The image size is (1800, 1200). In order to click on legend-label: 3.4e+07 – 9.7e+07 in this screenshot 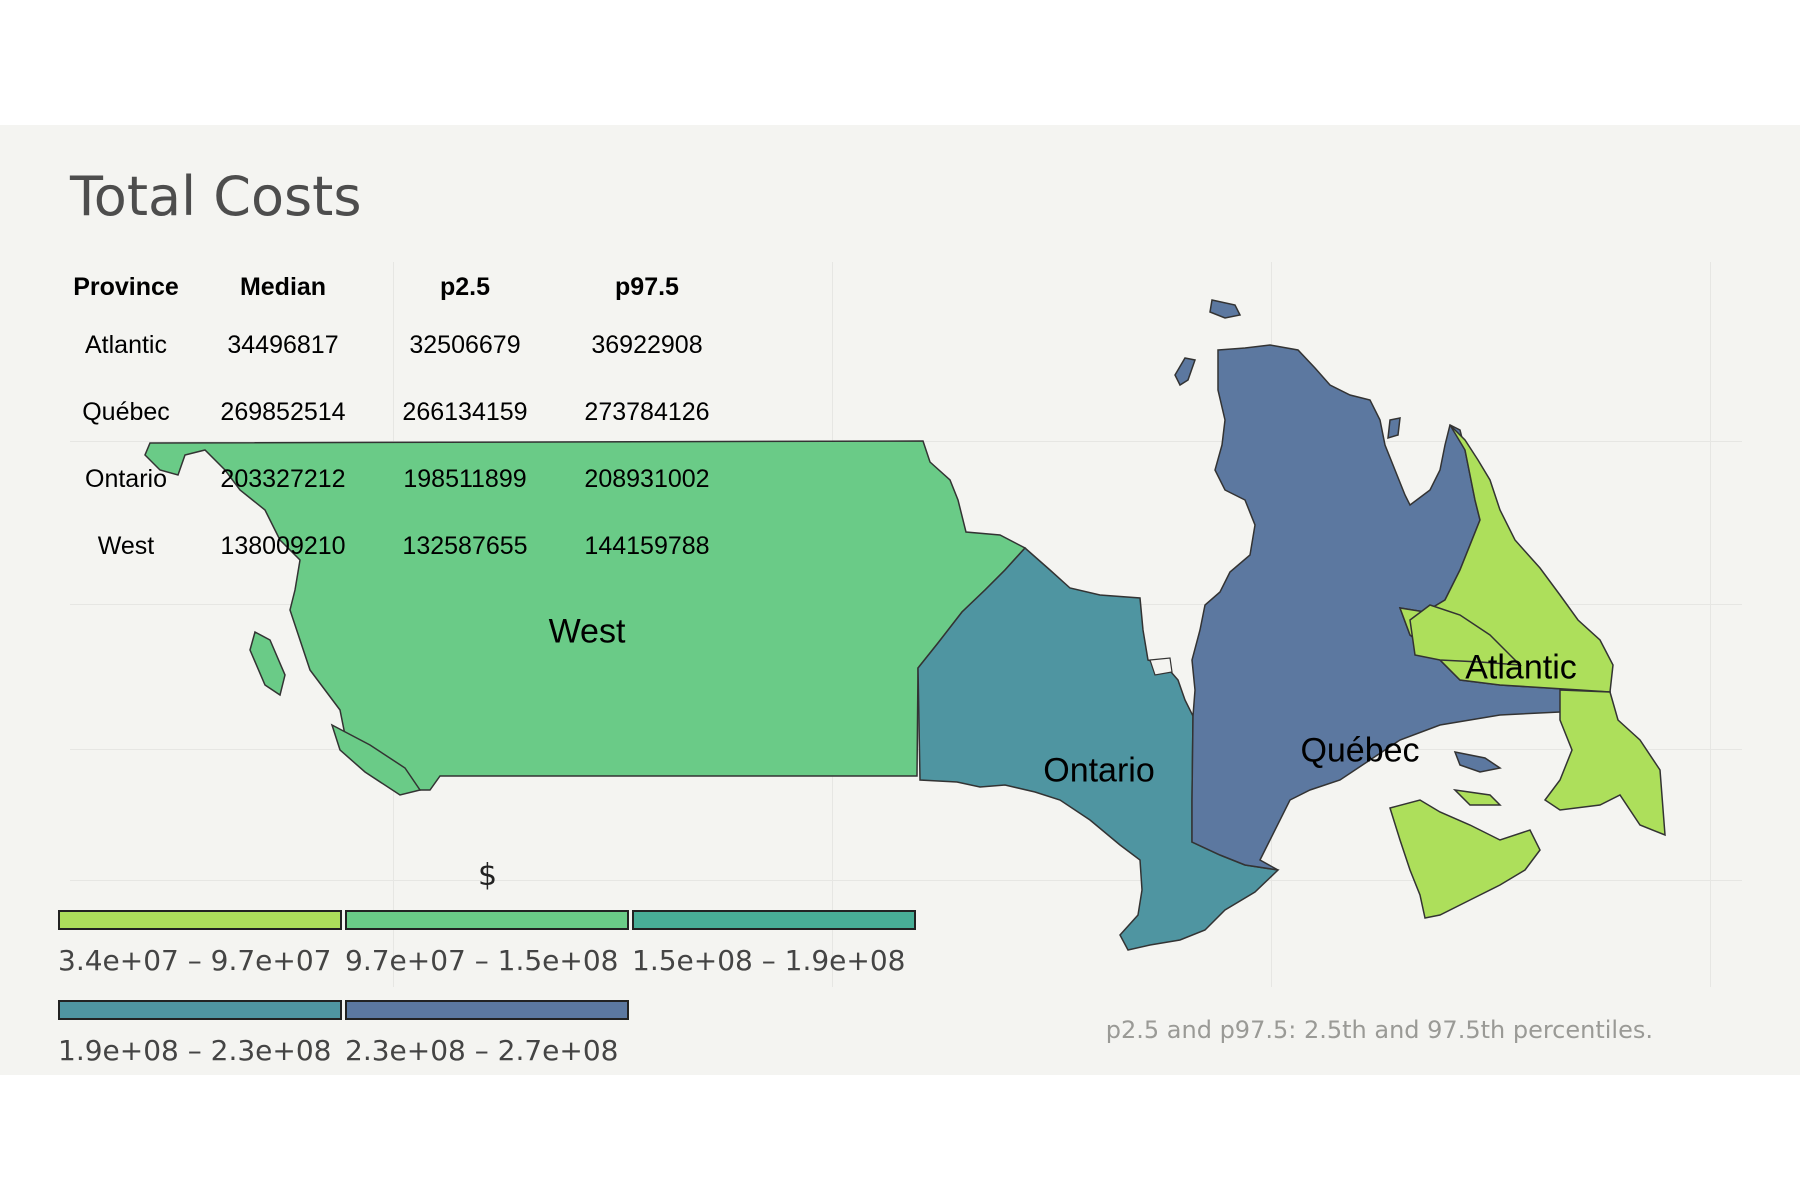, I will do `click(195, 960)`.